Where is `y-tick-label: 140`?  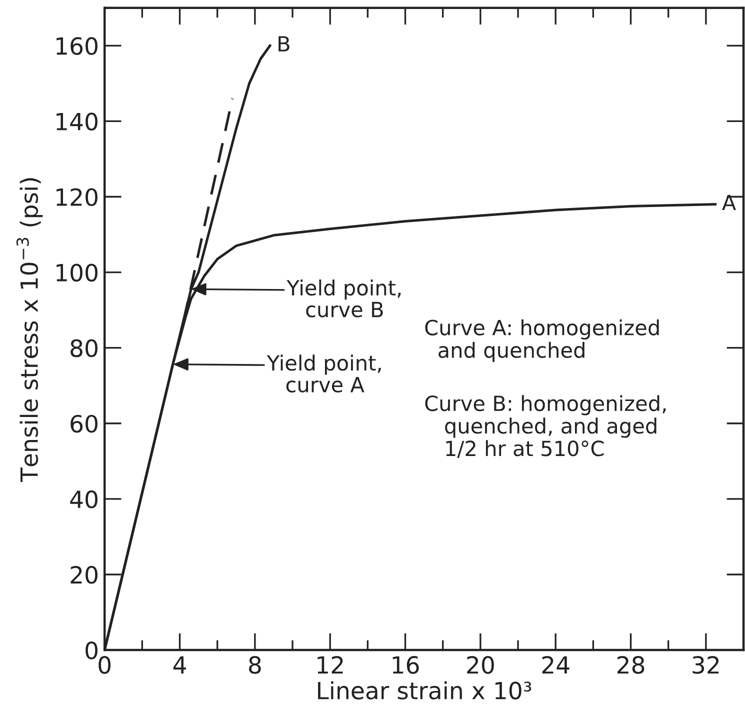
y-tick-label: 140 is located at coordinates (77, 121).